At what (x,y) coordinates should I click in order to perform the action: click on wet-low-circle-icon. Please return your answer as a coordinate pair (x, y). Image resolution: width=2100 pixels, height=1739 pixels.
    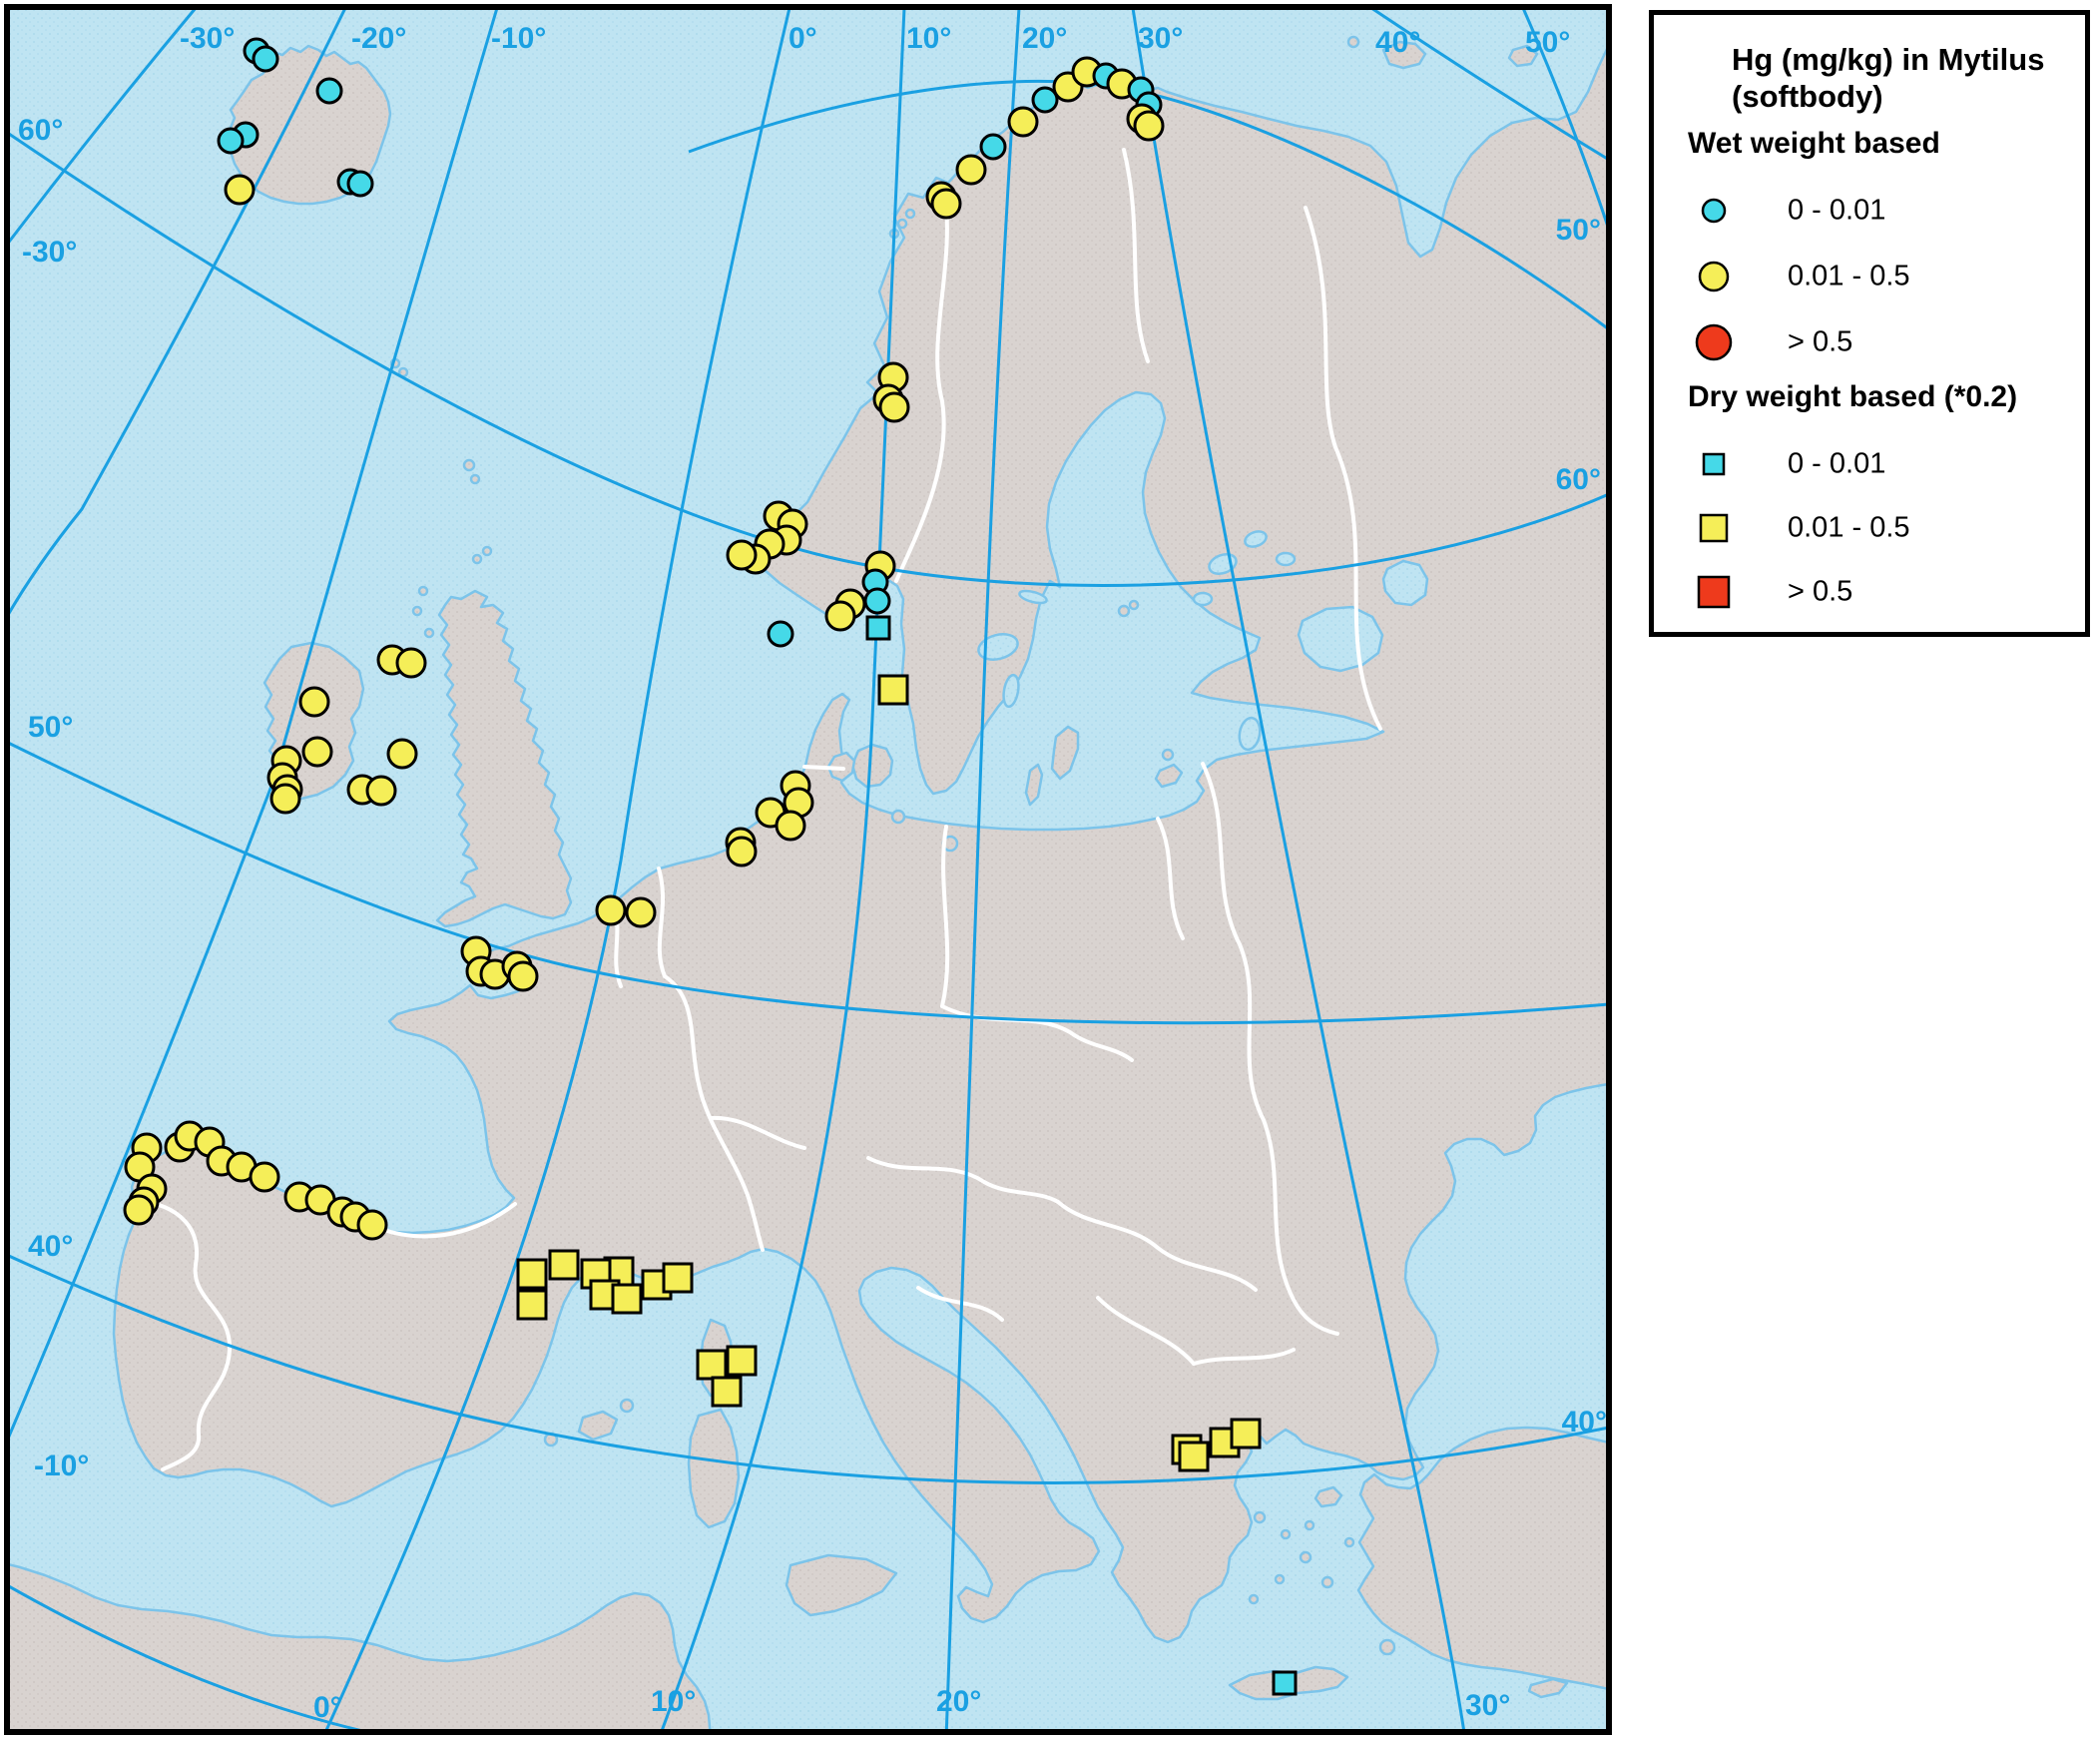
    Looking at the image, I should click on (1714, 211).